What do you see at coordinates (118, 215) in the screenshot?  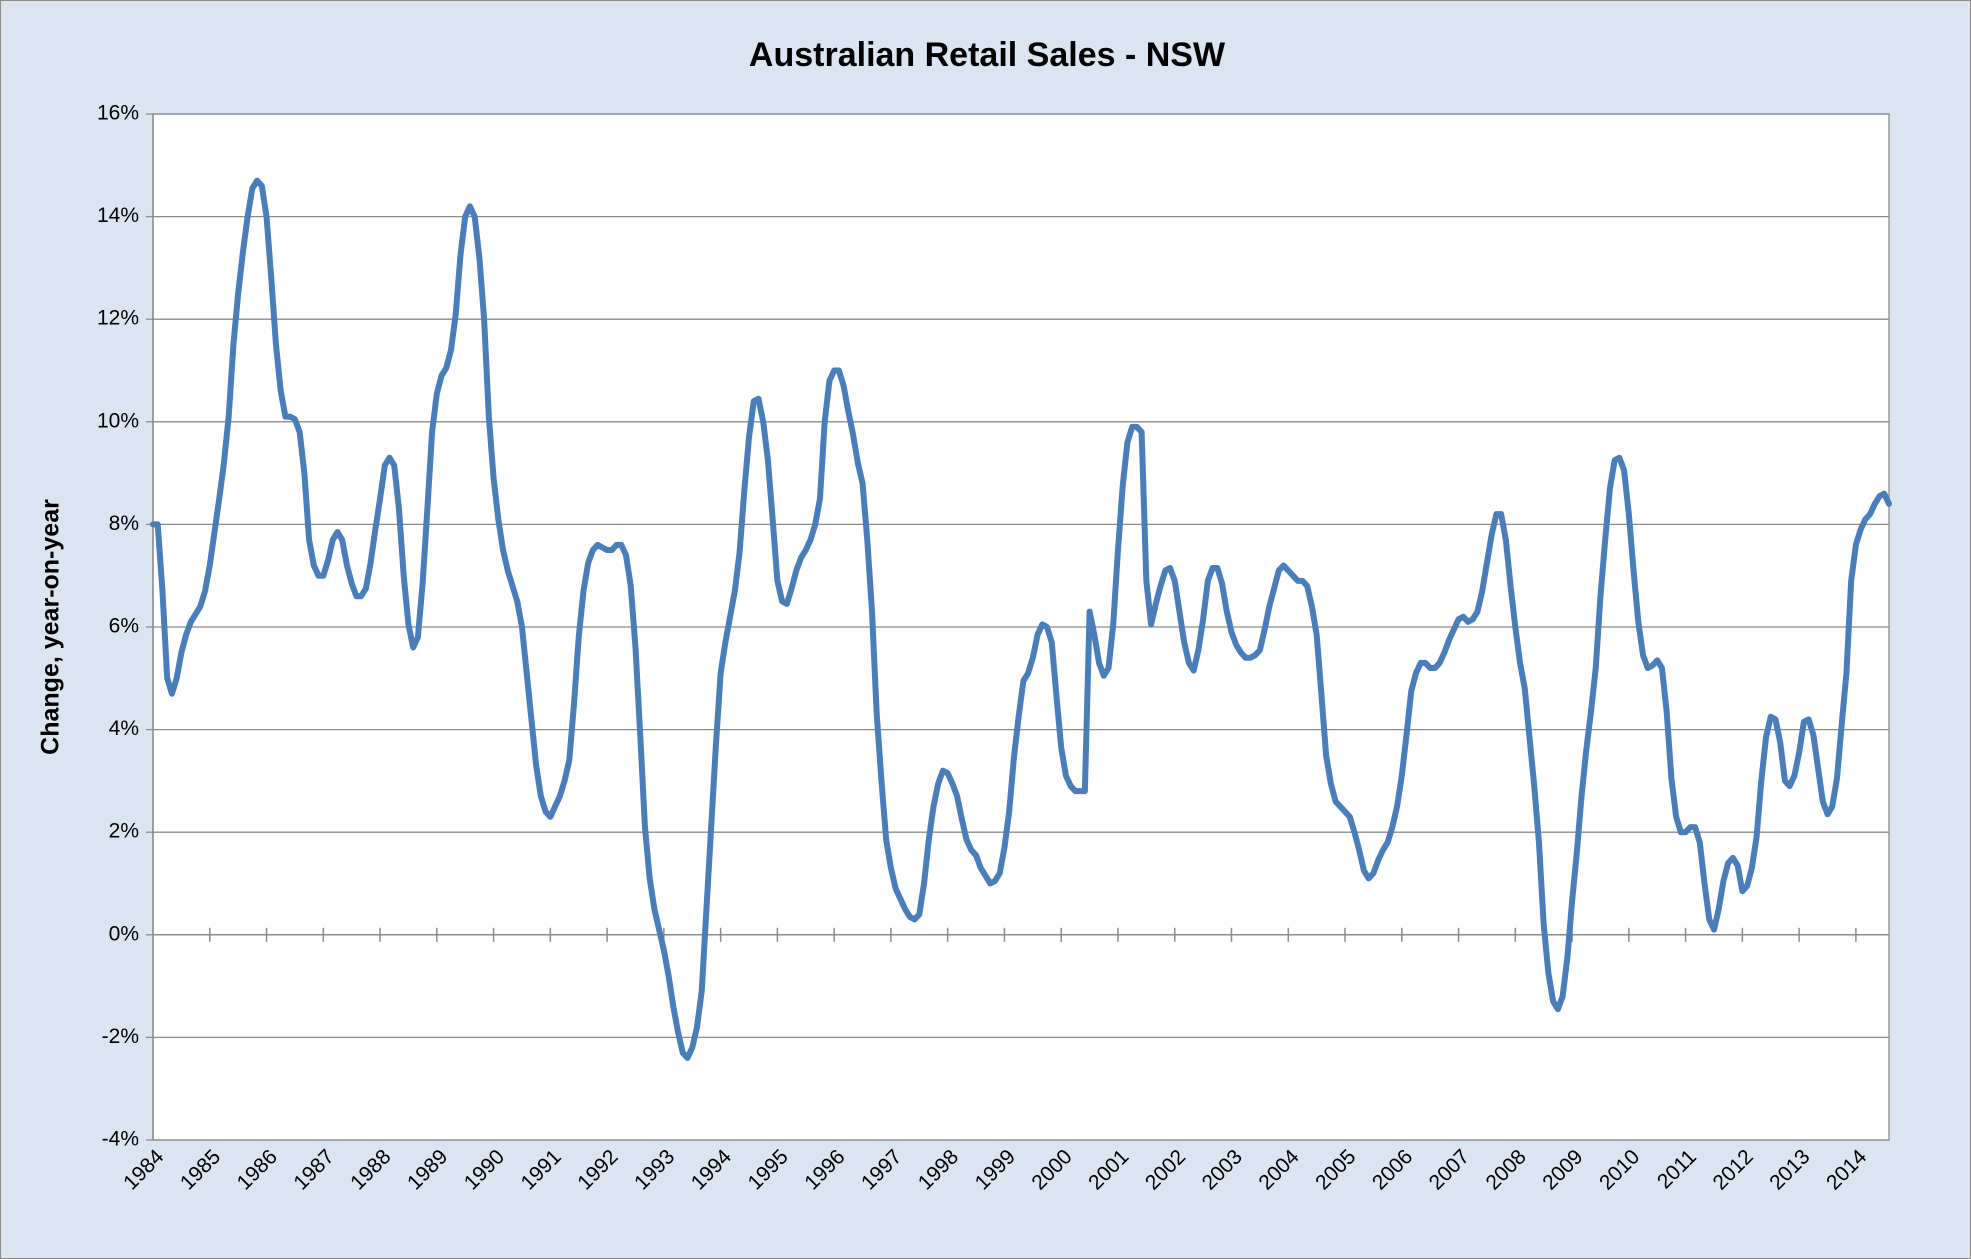 I see `y-tick-label: 14%` at bounding box center [118, 215].